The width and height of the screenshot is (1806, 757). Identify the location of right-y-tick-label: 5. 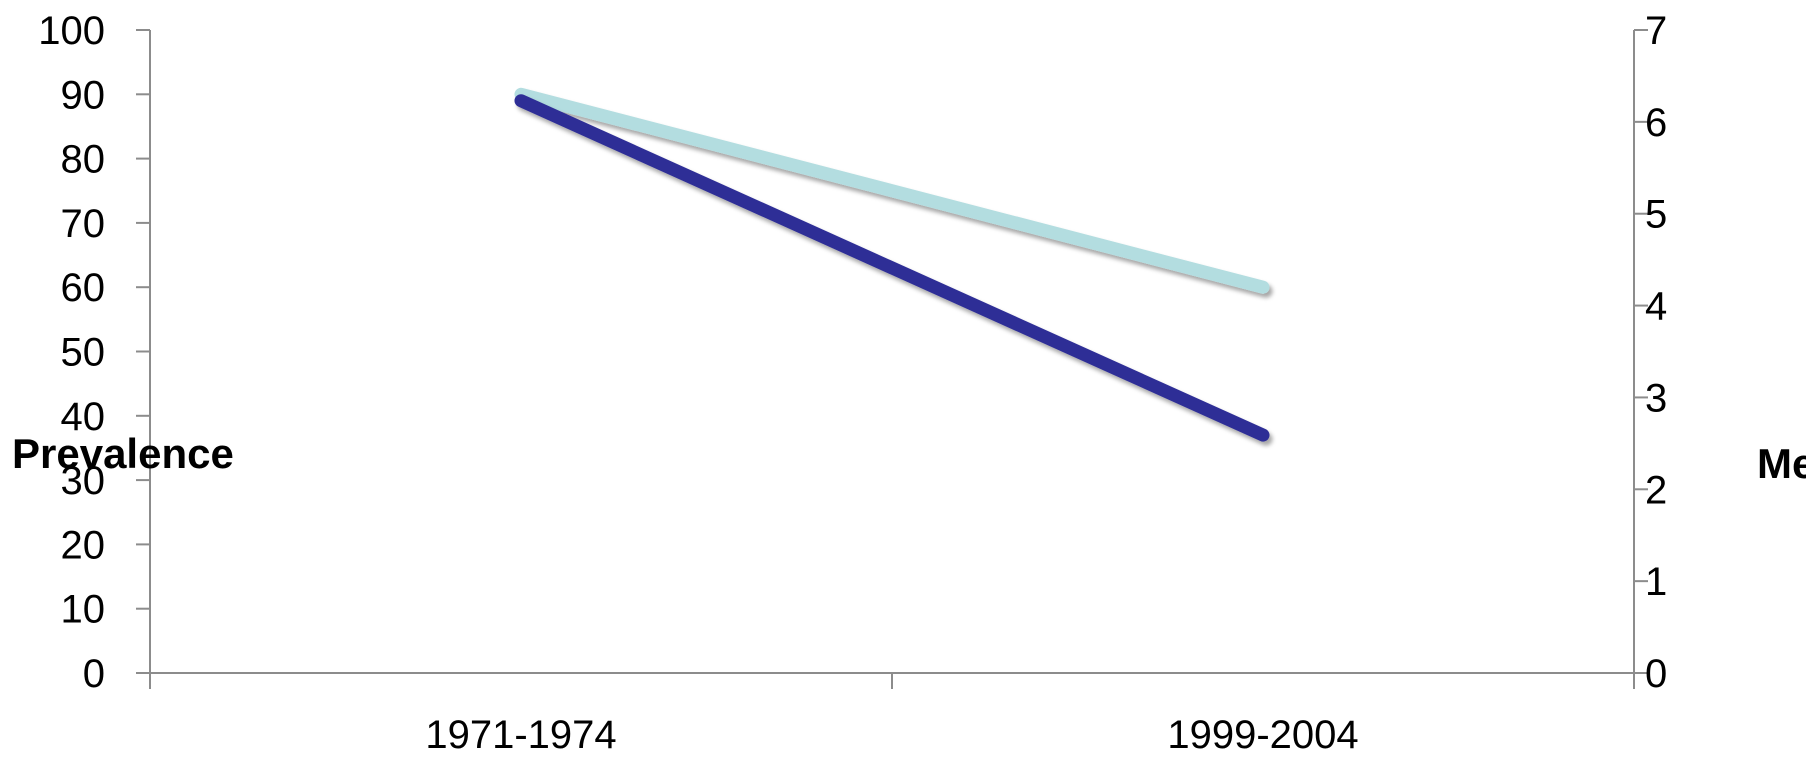
(1656, 215).